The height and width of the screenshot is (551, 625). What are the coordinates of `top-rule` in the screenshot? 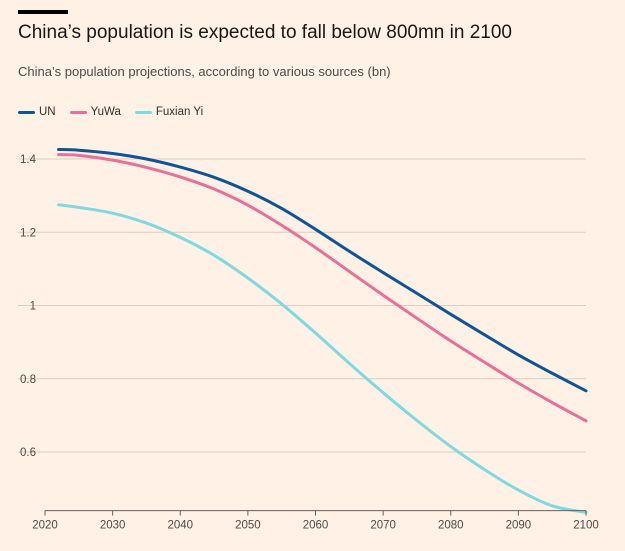 It's located at (43, 12).